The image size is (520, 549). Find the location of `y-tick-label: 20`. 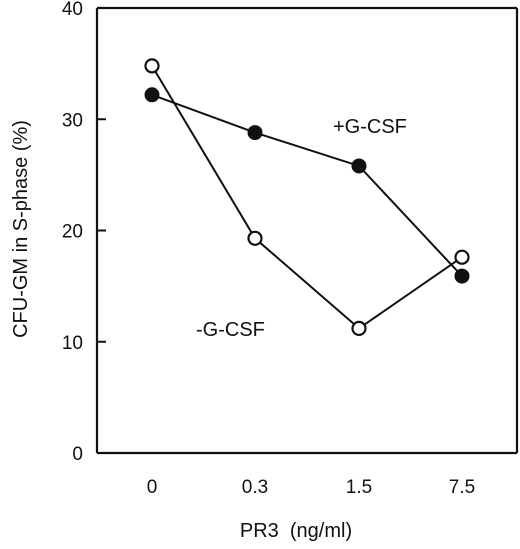

y-tick-label: 20 is located at coordinates (72, 232).